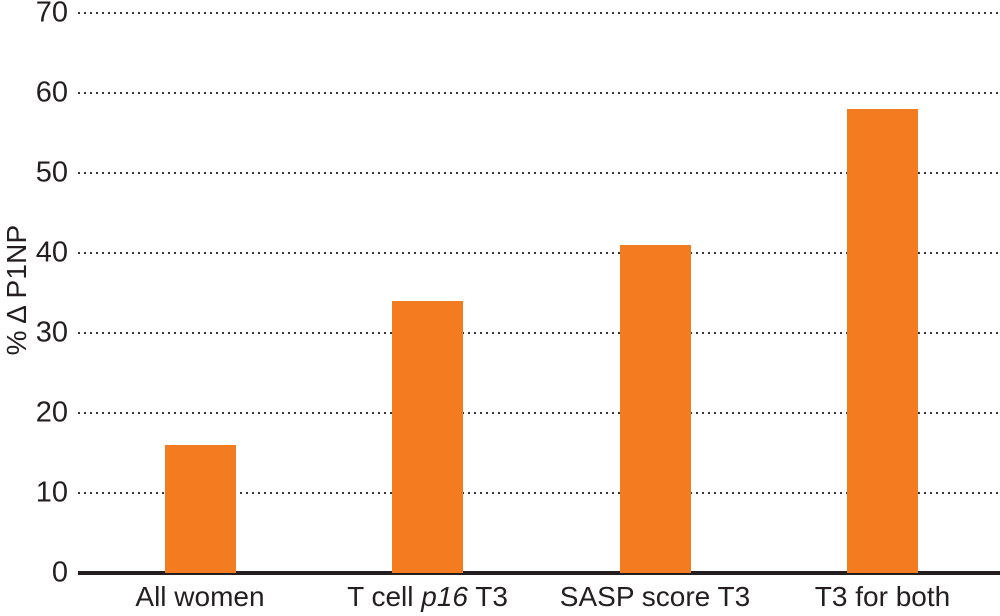  What do you see at coordinates (51, 332) in the screenshot?
I see `y-tick-label: 30` at bounding box center [51, 332].